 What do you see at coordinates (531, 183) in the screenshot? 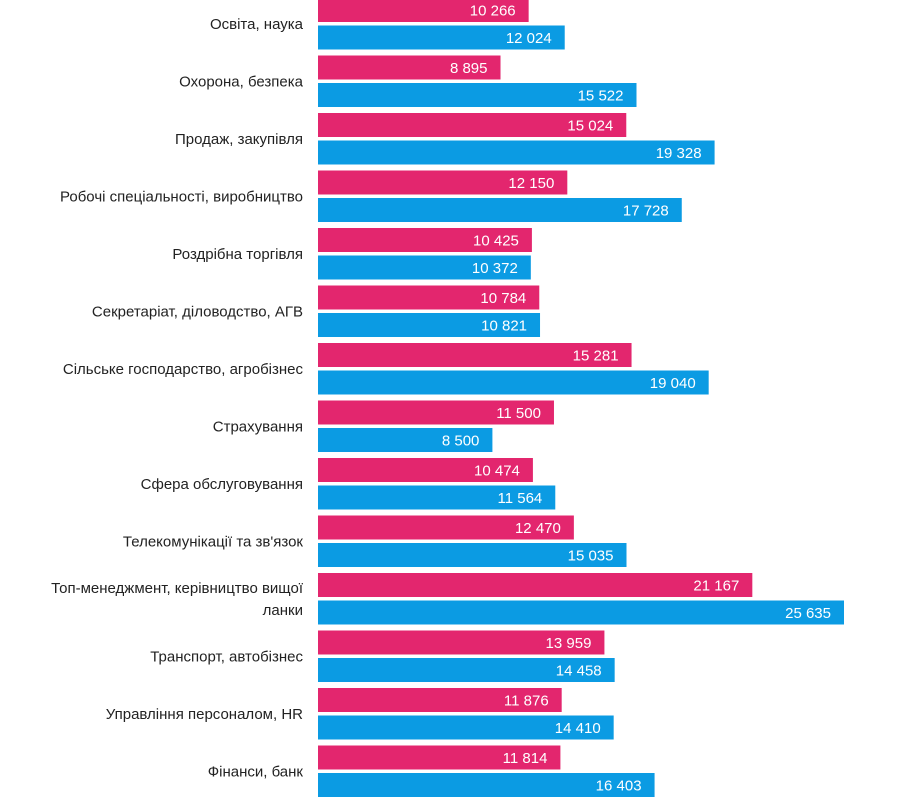
I see `bar-value-label: 12 150` at bounding box center [531, 183].